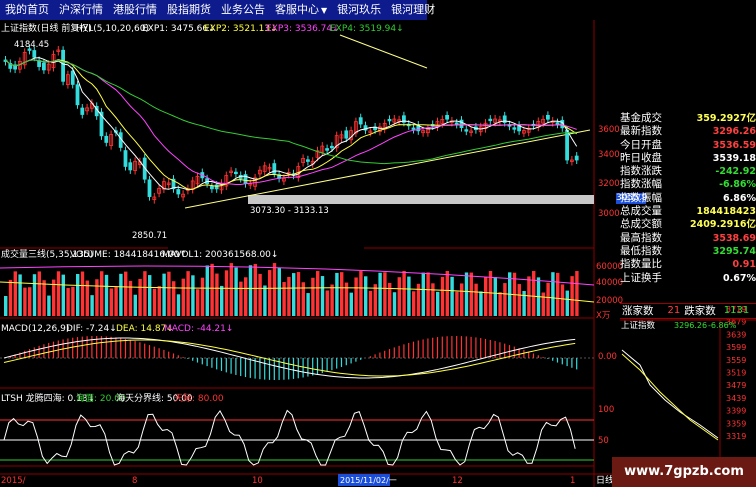 The image size is (756, 487). Describe the element at coordinates (609, 283) in the screenshot. I see `vol-scale-40000: 40000` at that location.